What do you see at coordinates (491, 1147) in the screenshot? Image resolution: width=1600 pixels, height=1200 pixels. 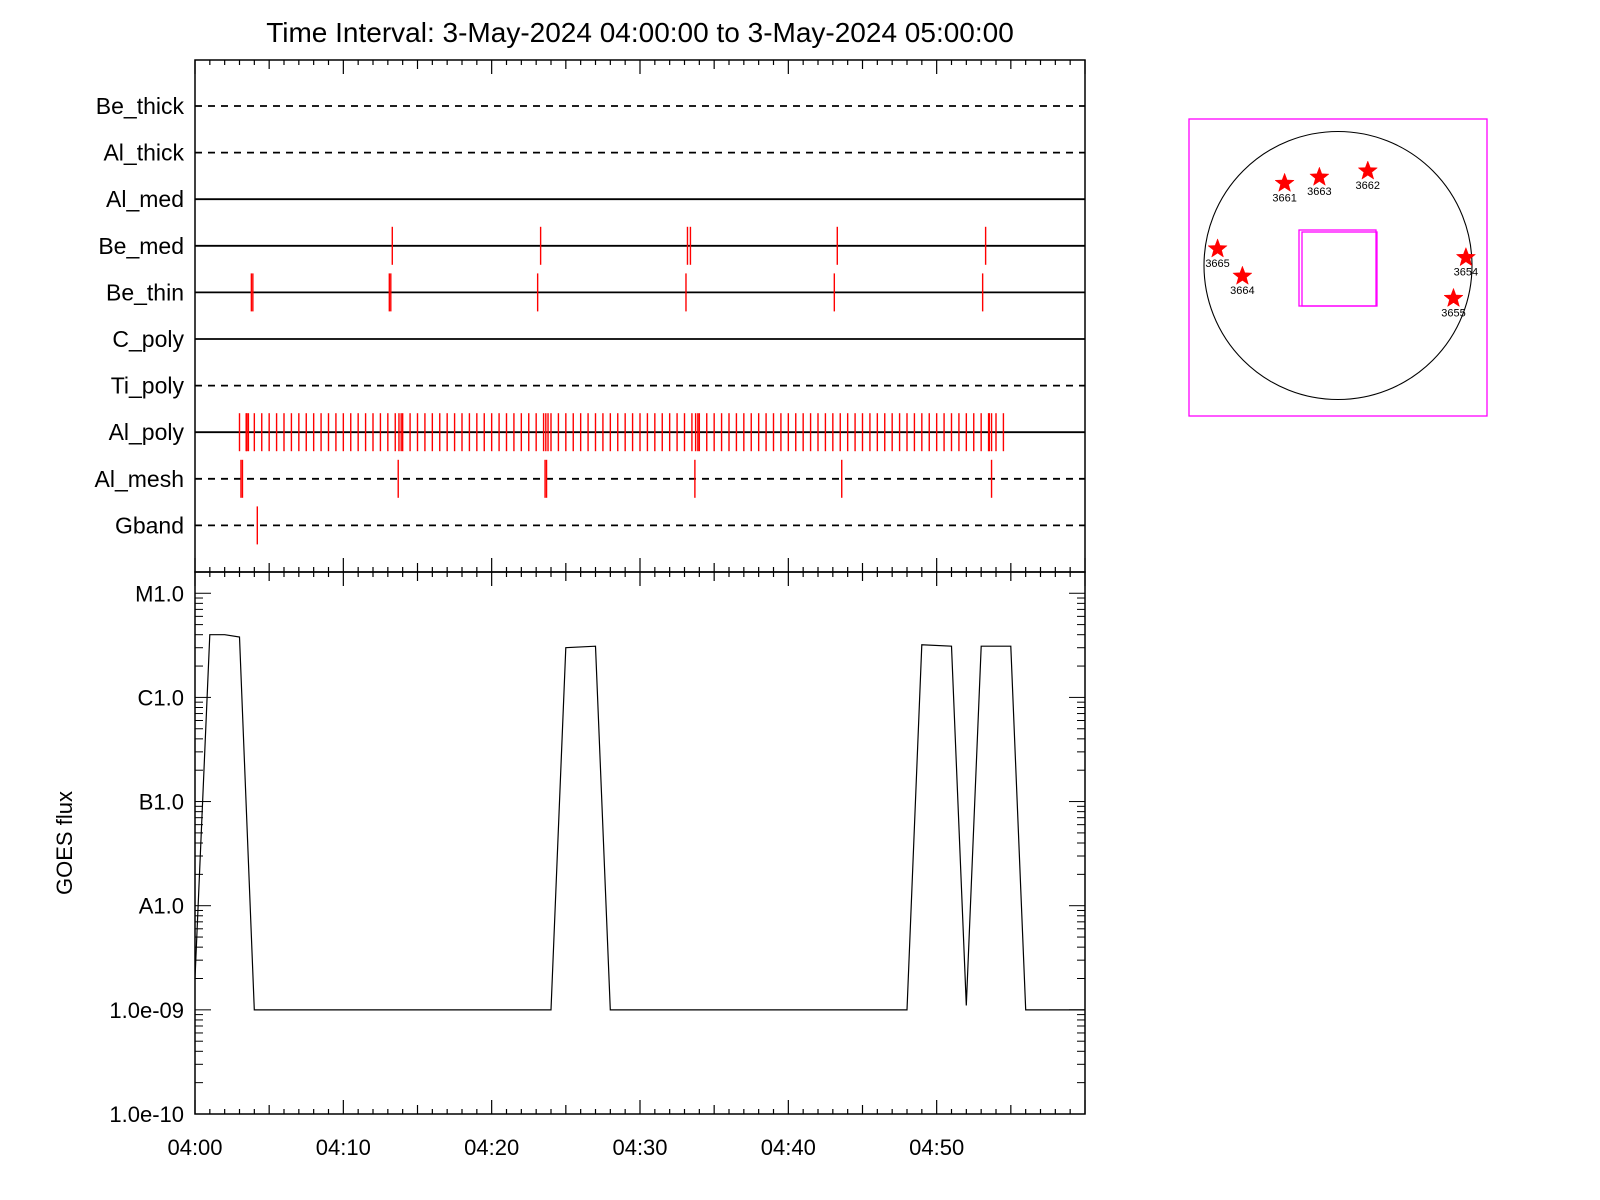 I see `goes-xtick-label: 04:20` at bounding box center [491, 1147].